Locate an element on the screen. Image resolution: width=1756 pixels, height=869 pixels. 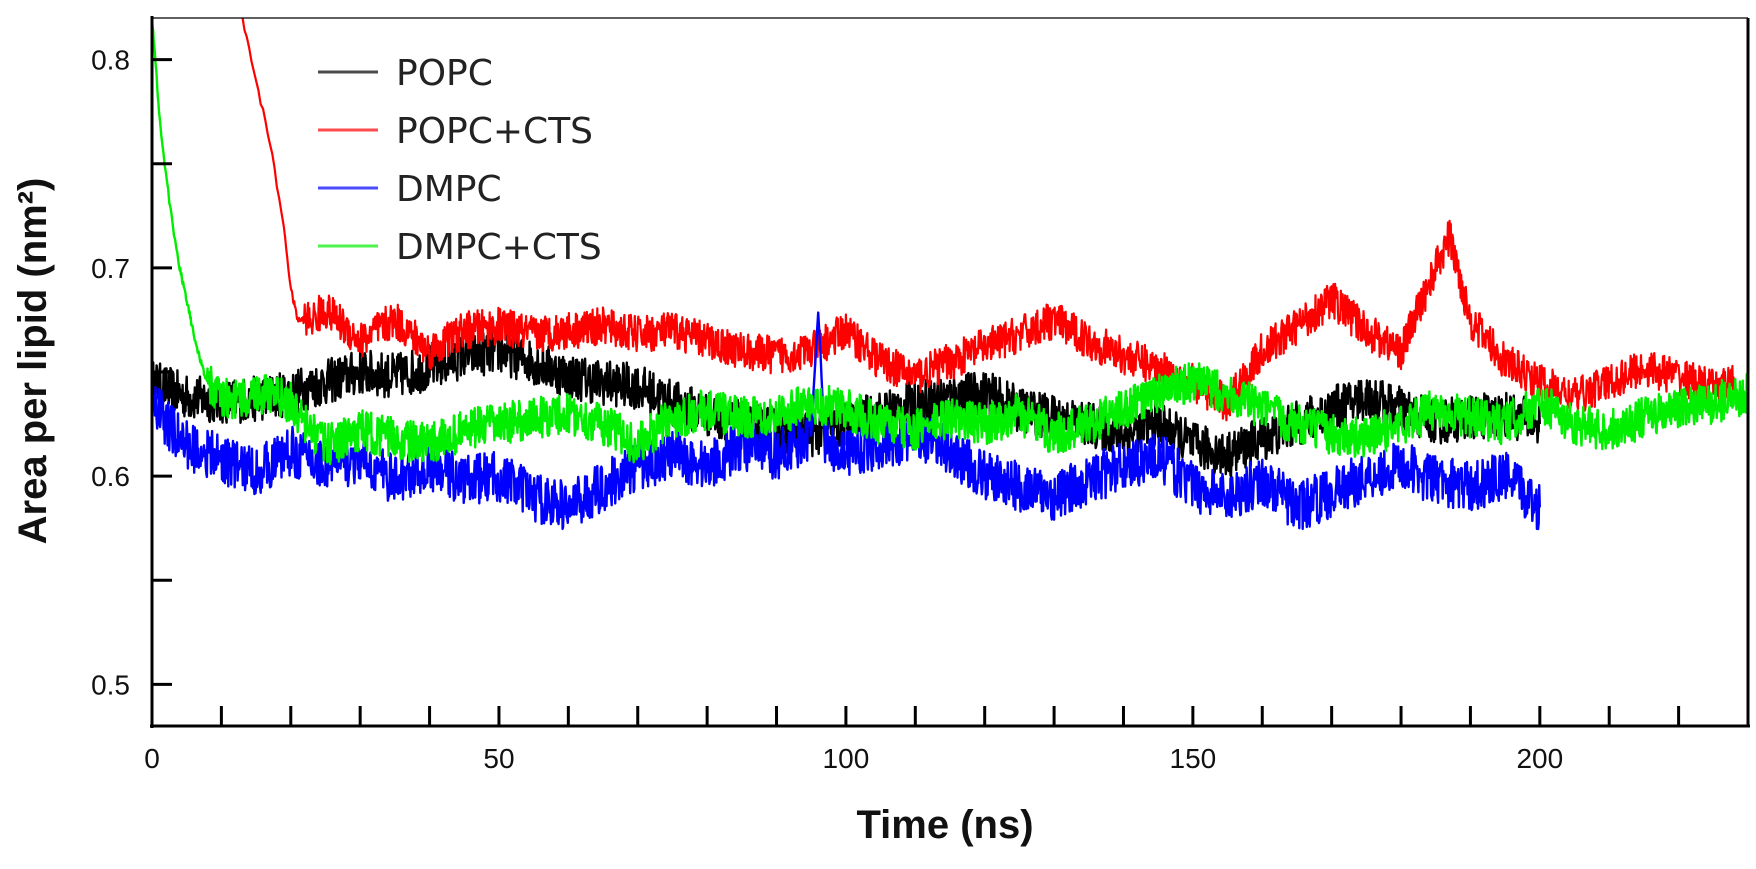
y-tick-label: 0.6 is located at coordinates (110, 476).